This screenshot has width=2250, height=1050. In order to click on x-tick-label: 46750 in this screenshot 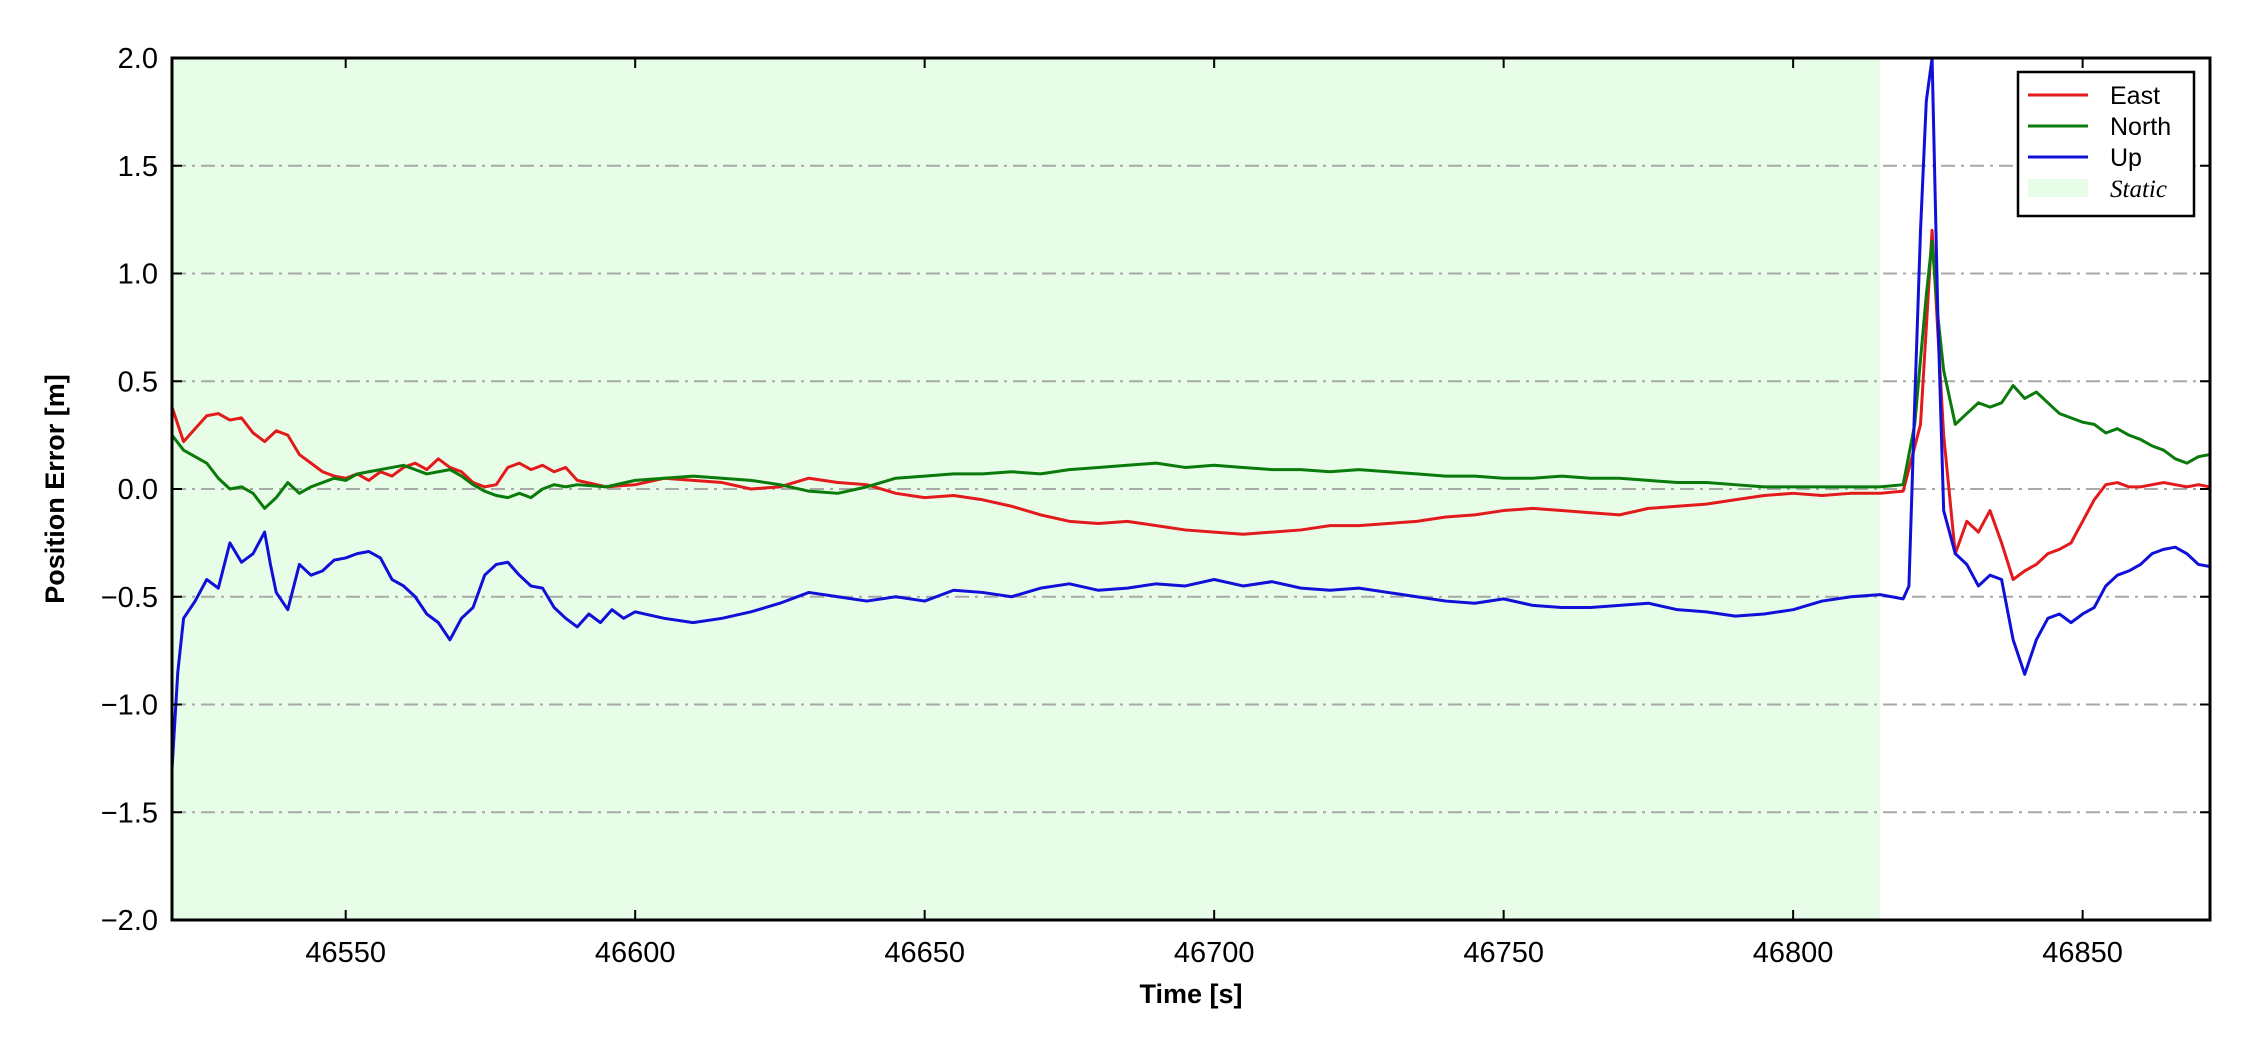, I will do `click(1503, 953)`.